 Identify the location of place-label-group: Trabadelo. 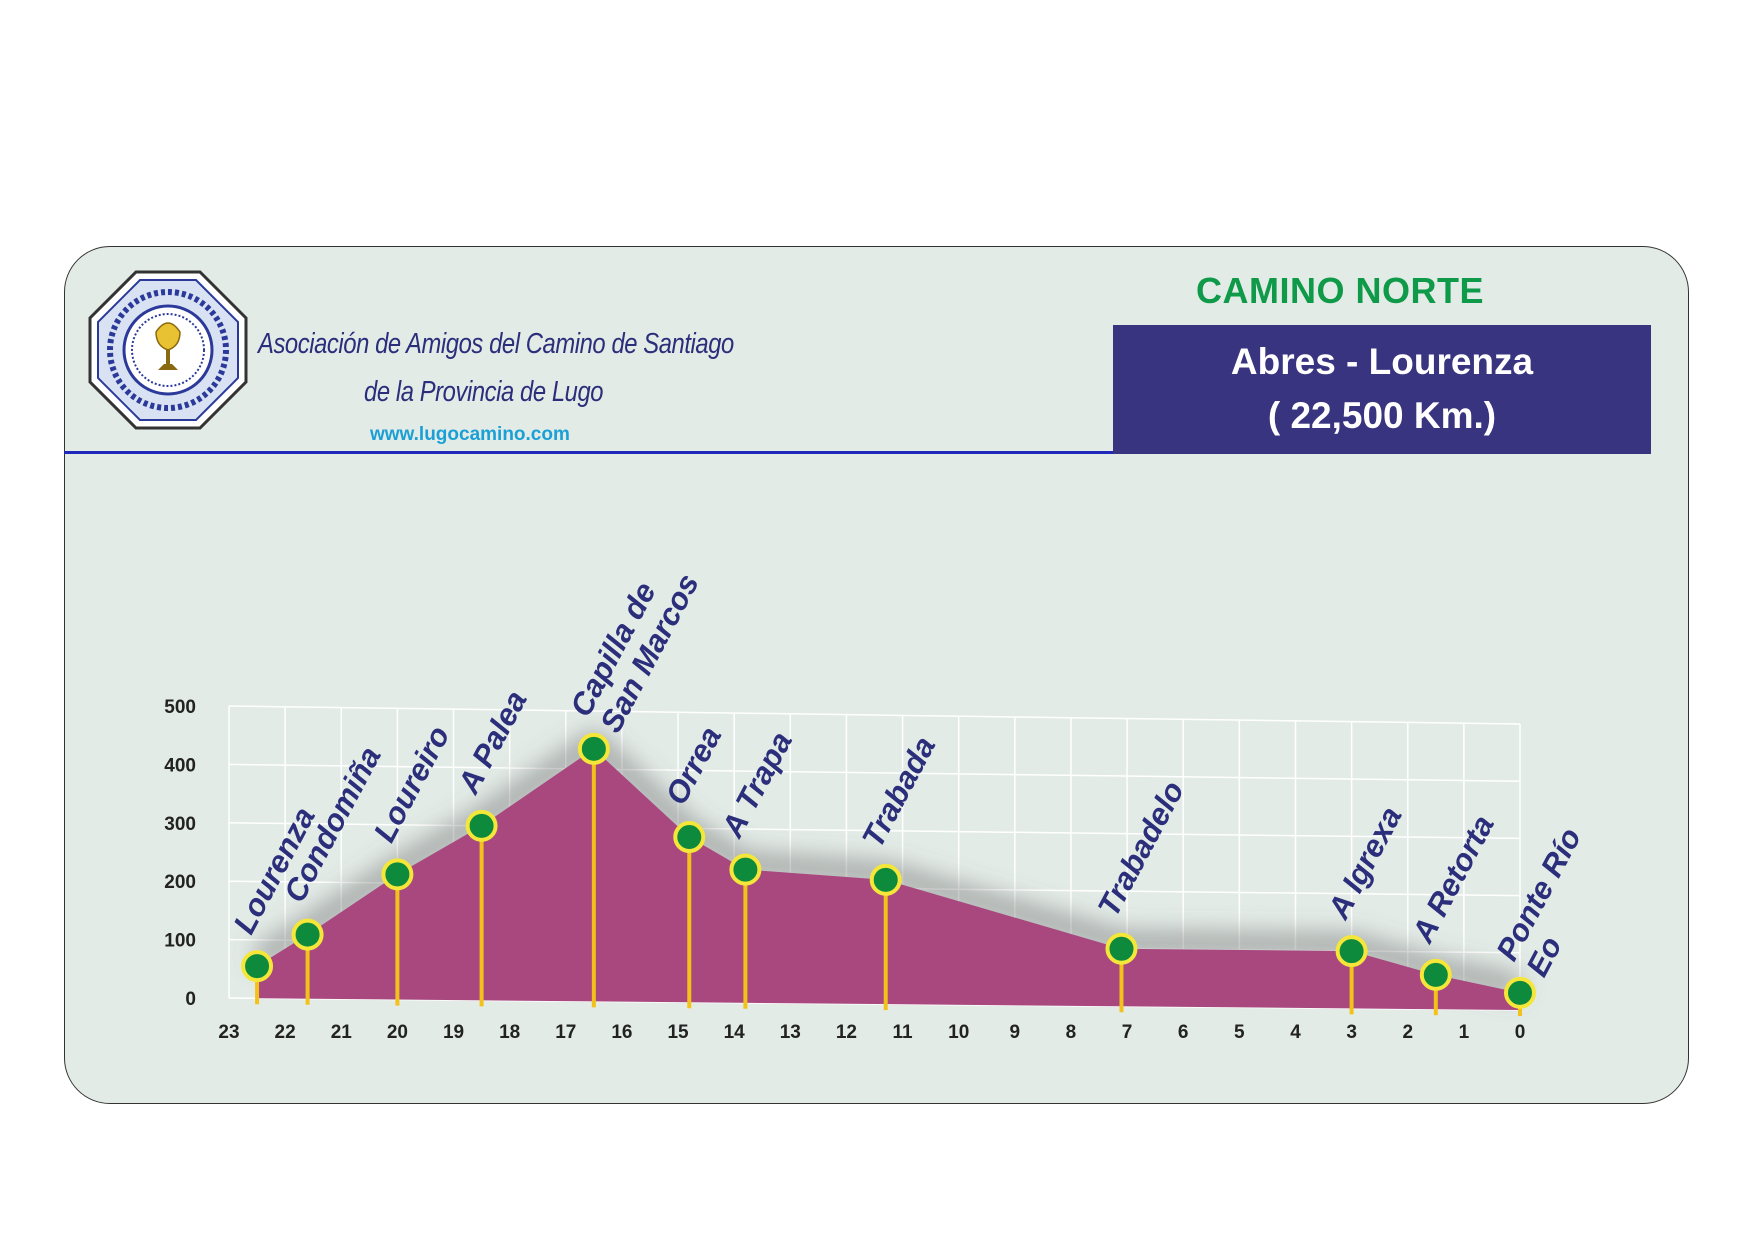
(1141, 848).